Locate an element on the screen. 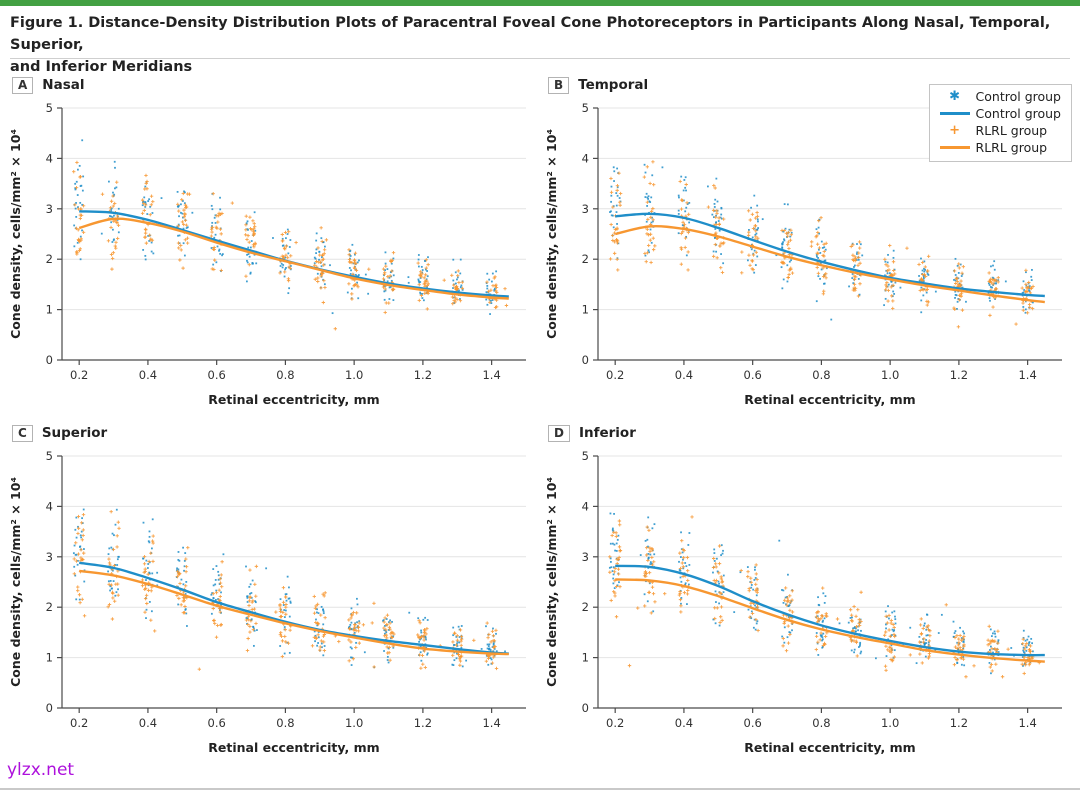  asterisk-marker-icon: ✱ is located at coordinates (954, 96).